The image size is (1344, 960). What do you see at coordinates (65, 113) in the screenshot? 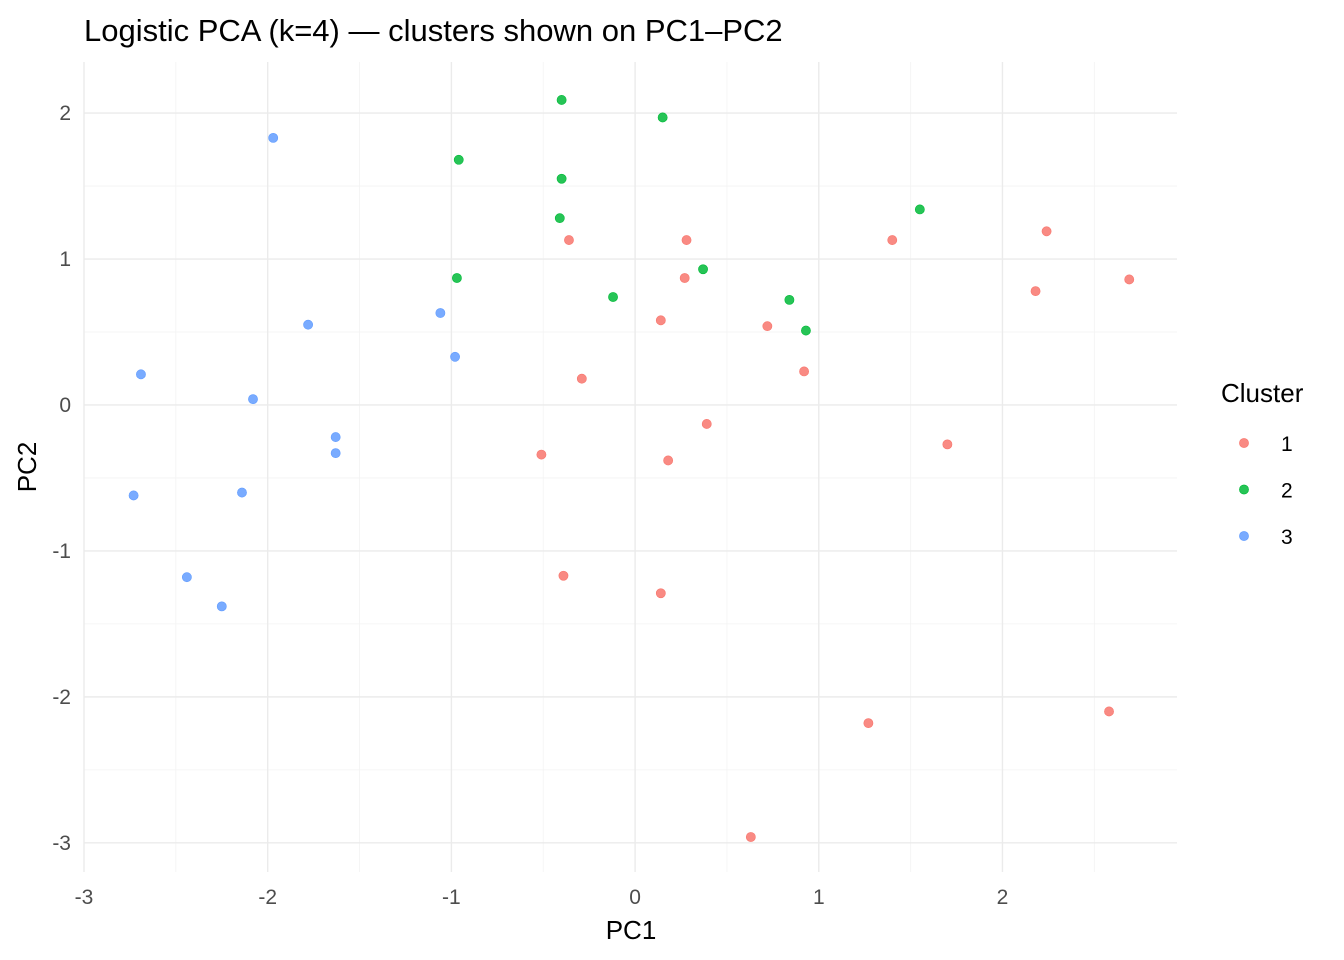
I see `y-tick-label: 2` at bounding box center [65, 113].